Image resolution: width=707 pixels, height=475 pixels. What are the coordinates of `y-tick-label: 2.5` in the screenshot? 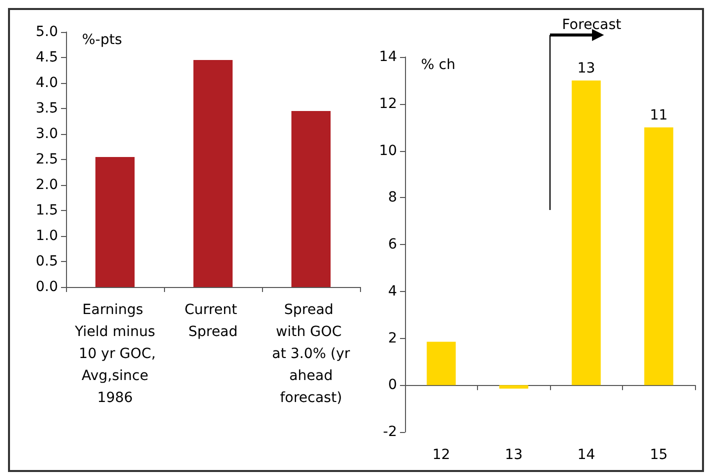 It's located at (47, 160).